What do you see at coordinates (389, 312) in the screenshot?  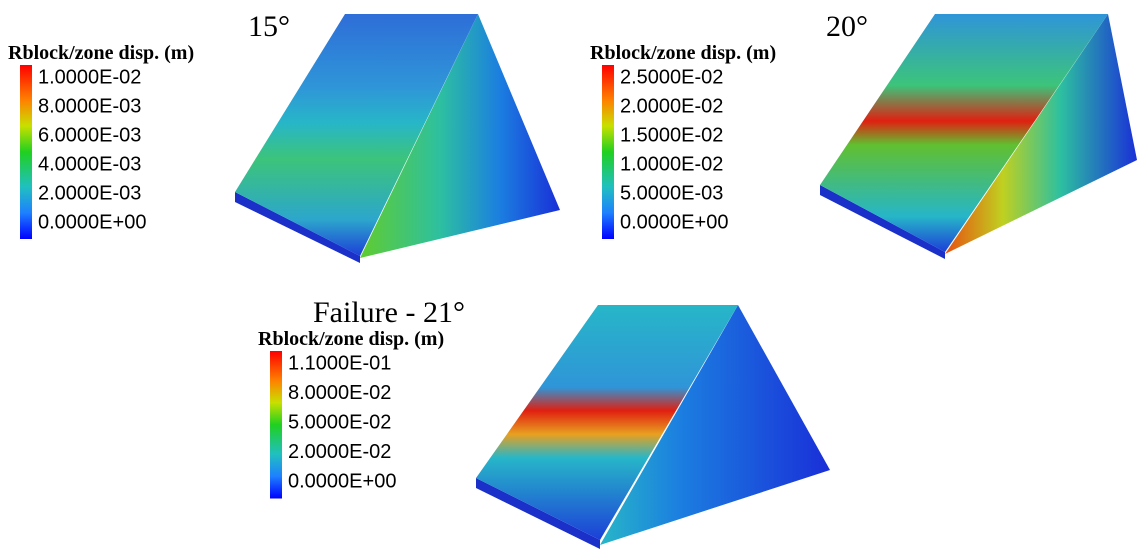 I see `panel-title: Failure - 21°` at bounding box center [389, 312].